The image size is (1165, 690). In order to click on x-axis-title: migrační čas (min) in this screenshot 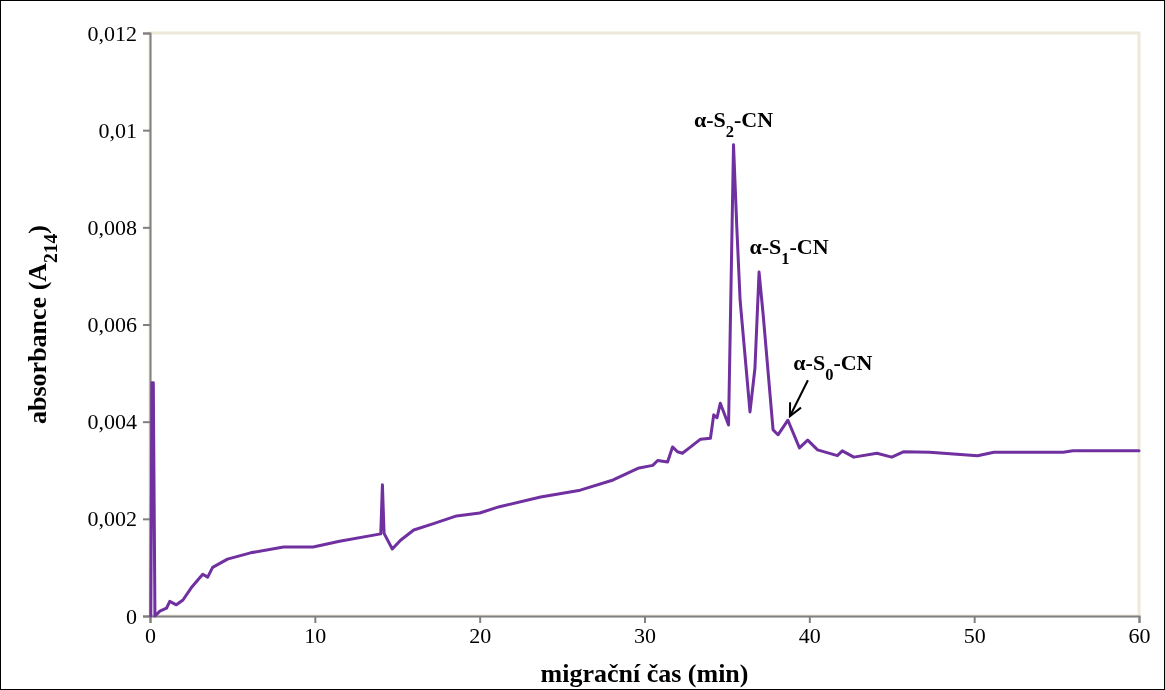, I will do `click(644, 673)`.